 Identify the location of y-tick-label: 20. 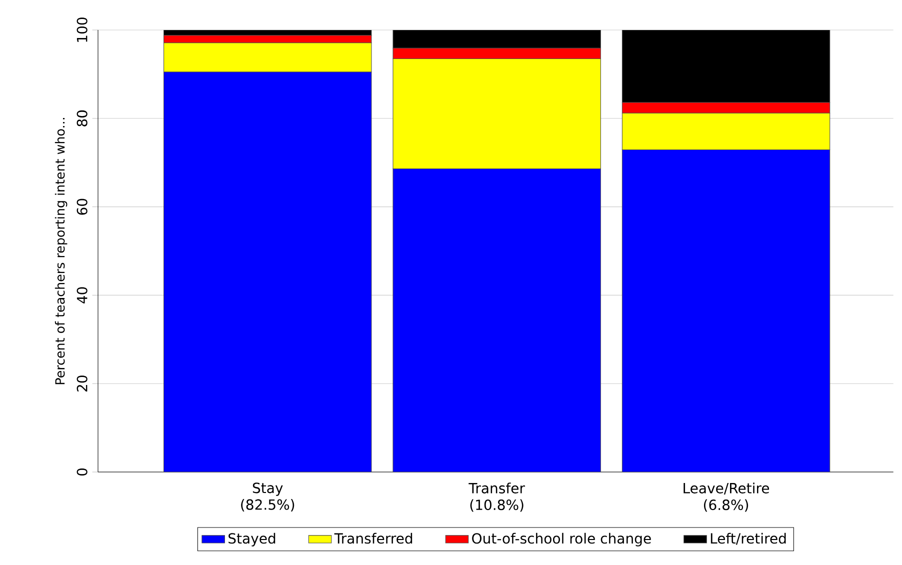
(82, 384).